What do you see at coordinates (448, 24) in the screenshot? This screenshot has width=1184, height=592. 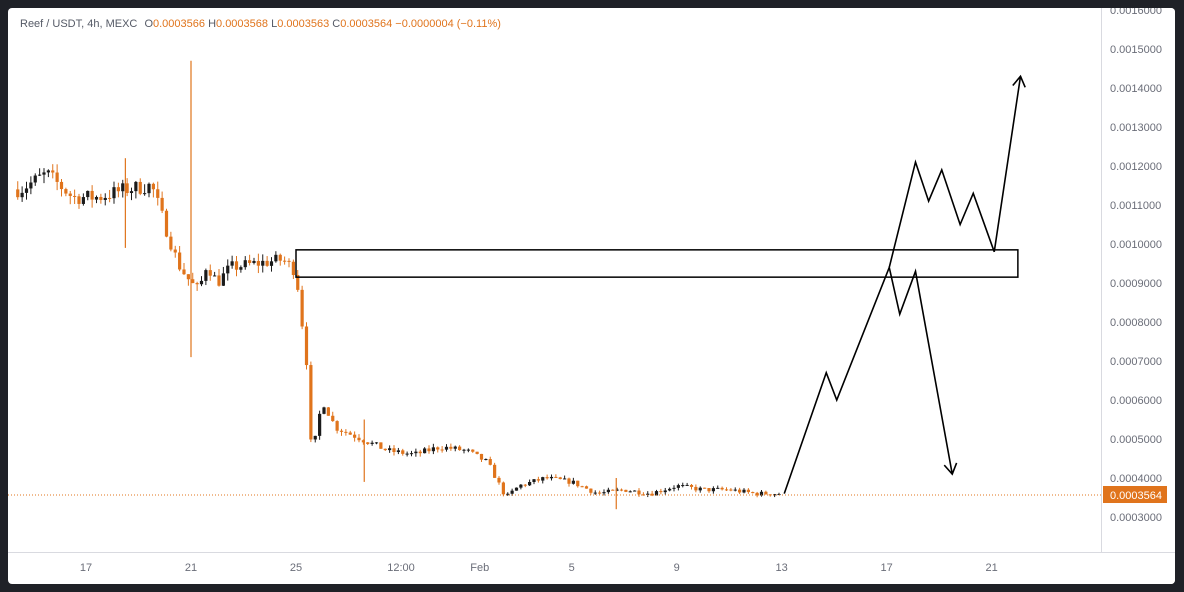 I see `change-value: −0.0000004 (−0.11%)` at bounding box center [448, 24].